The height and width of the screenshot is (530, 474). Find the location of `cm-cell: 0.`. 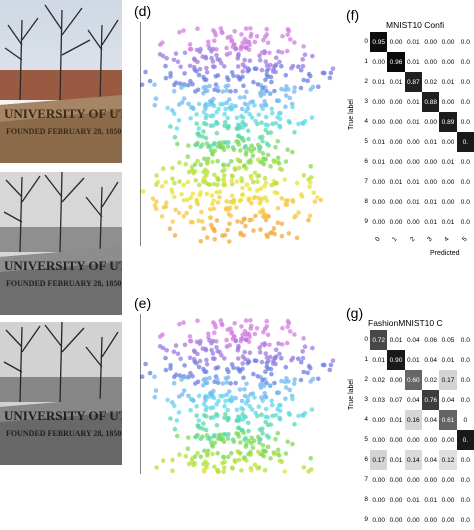

cm-cell: 0. is located at coordinates (465, 142).